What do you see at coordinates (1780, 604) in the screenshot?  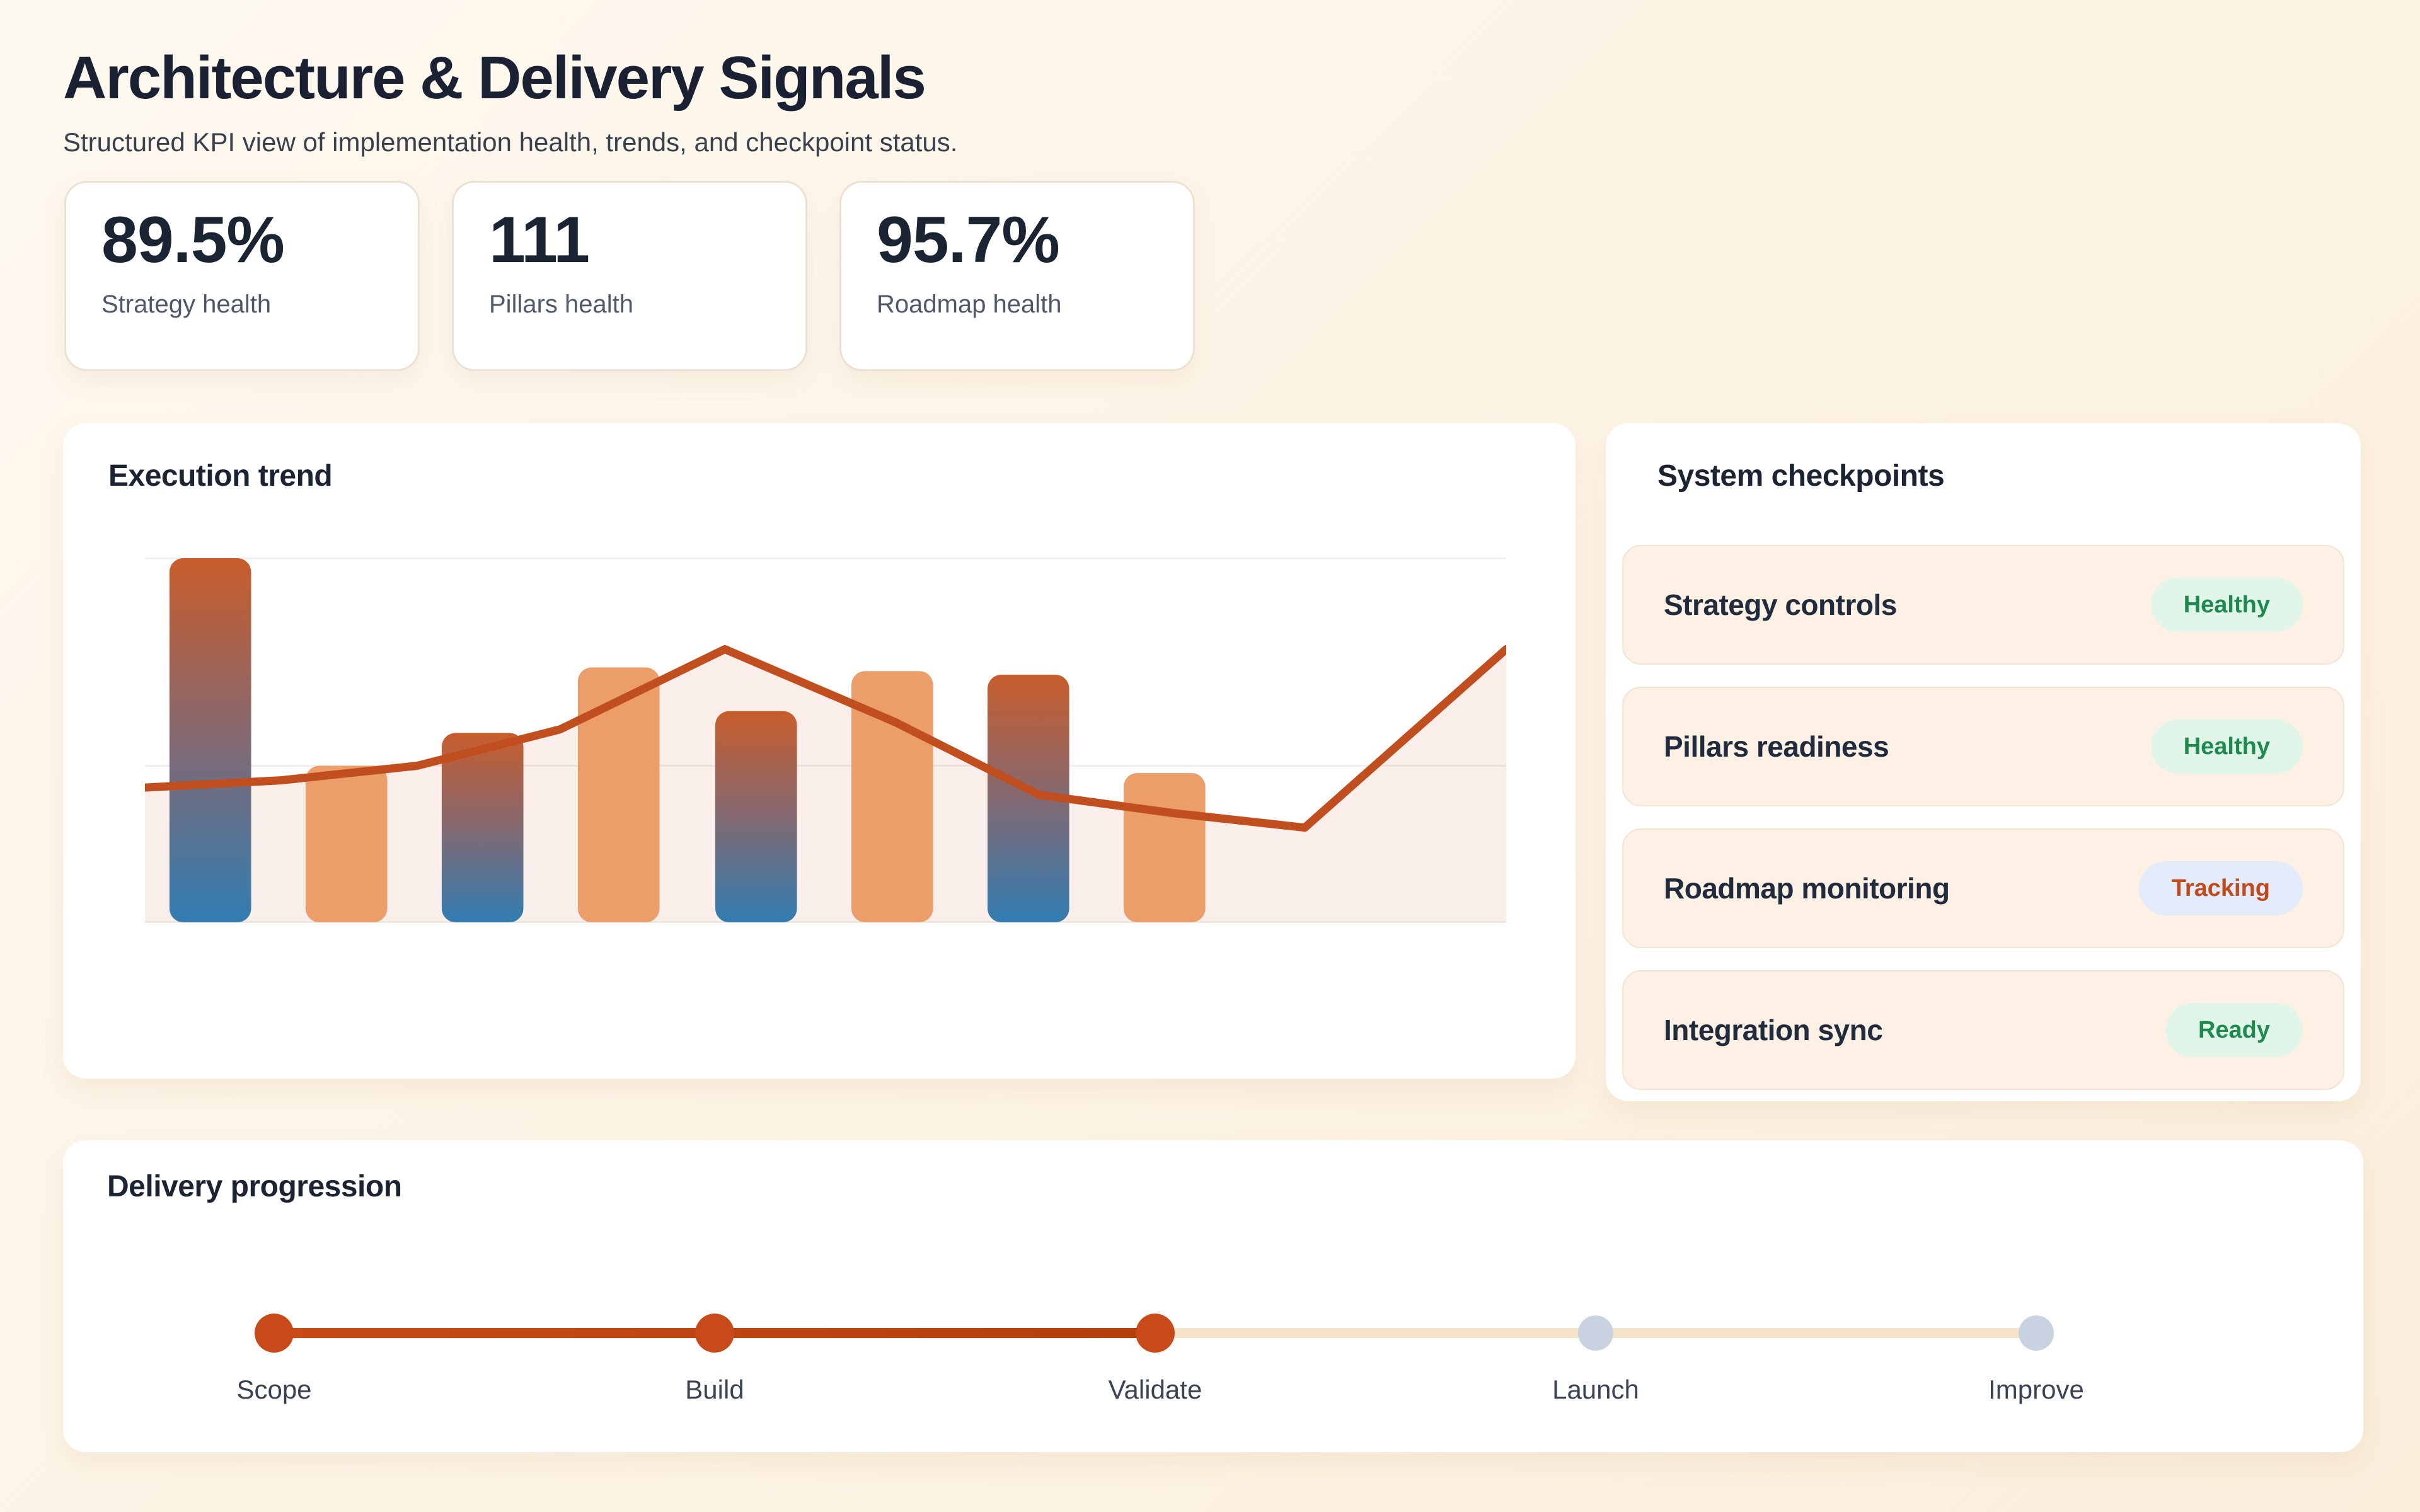 I see `checkpoint-label: Strategy controls` at bounding box center [1780, 604].